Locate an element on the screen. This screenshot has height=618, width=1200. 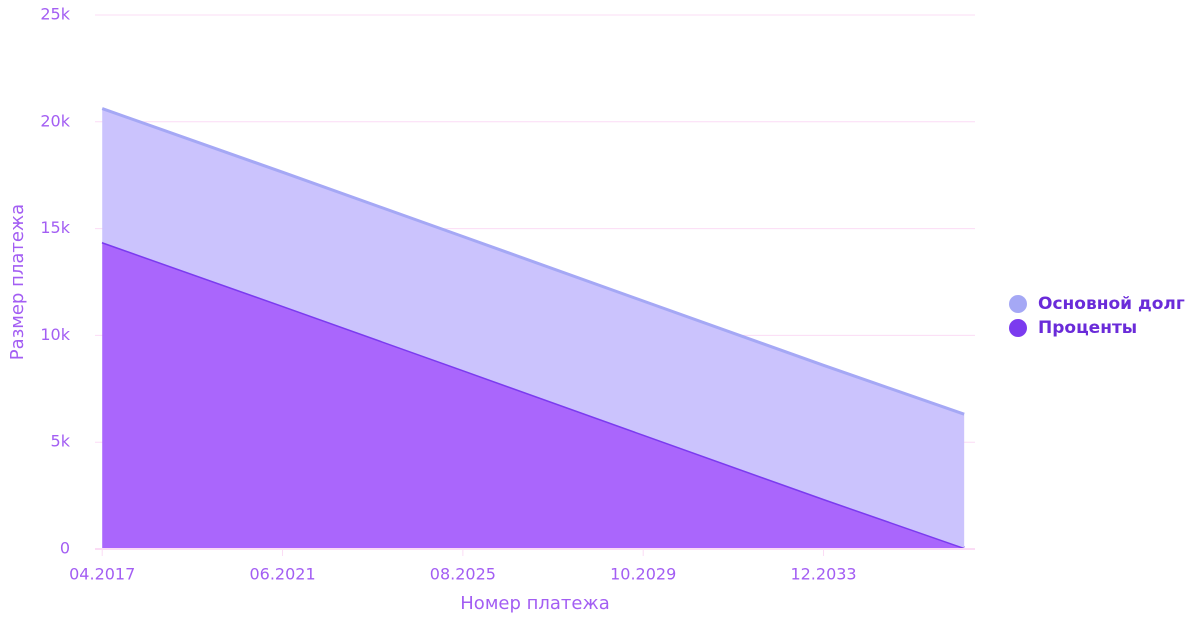
y-axis-title: Размер платежа is located at coordinates (17, 282).